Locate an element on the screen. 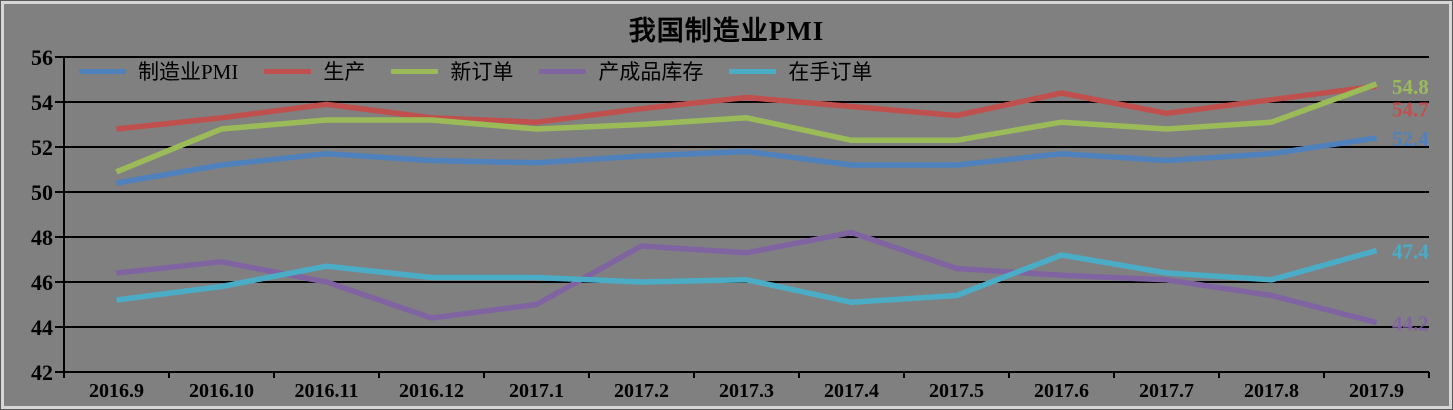  legend-label: 生产 is located at coordinates (344, 72).